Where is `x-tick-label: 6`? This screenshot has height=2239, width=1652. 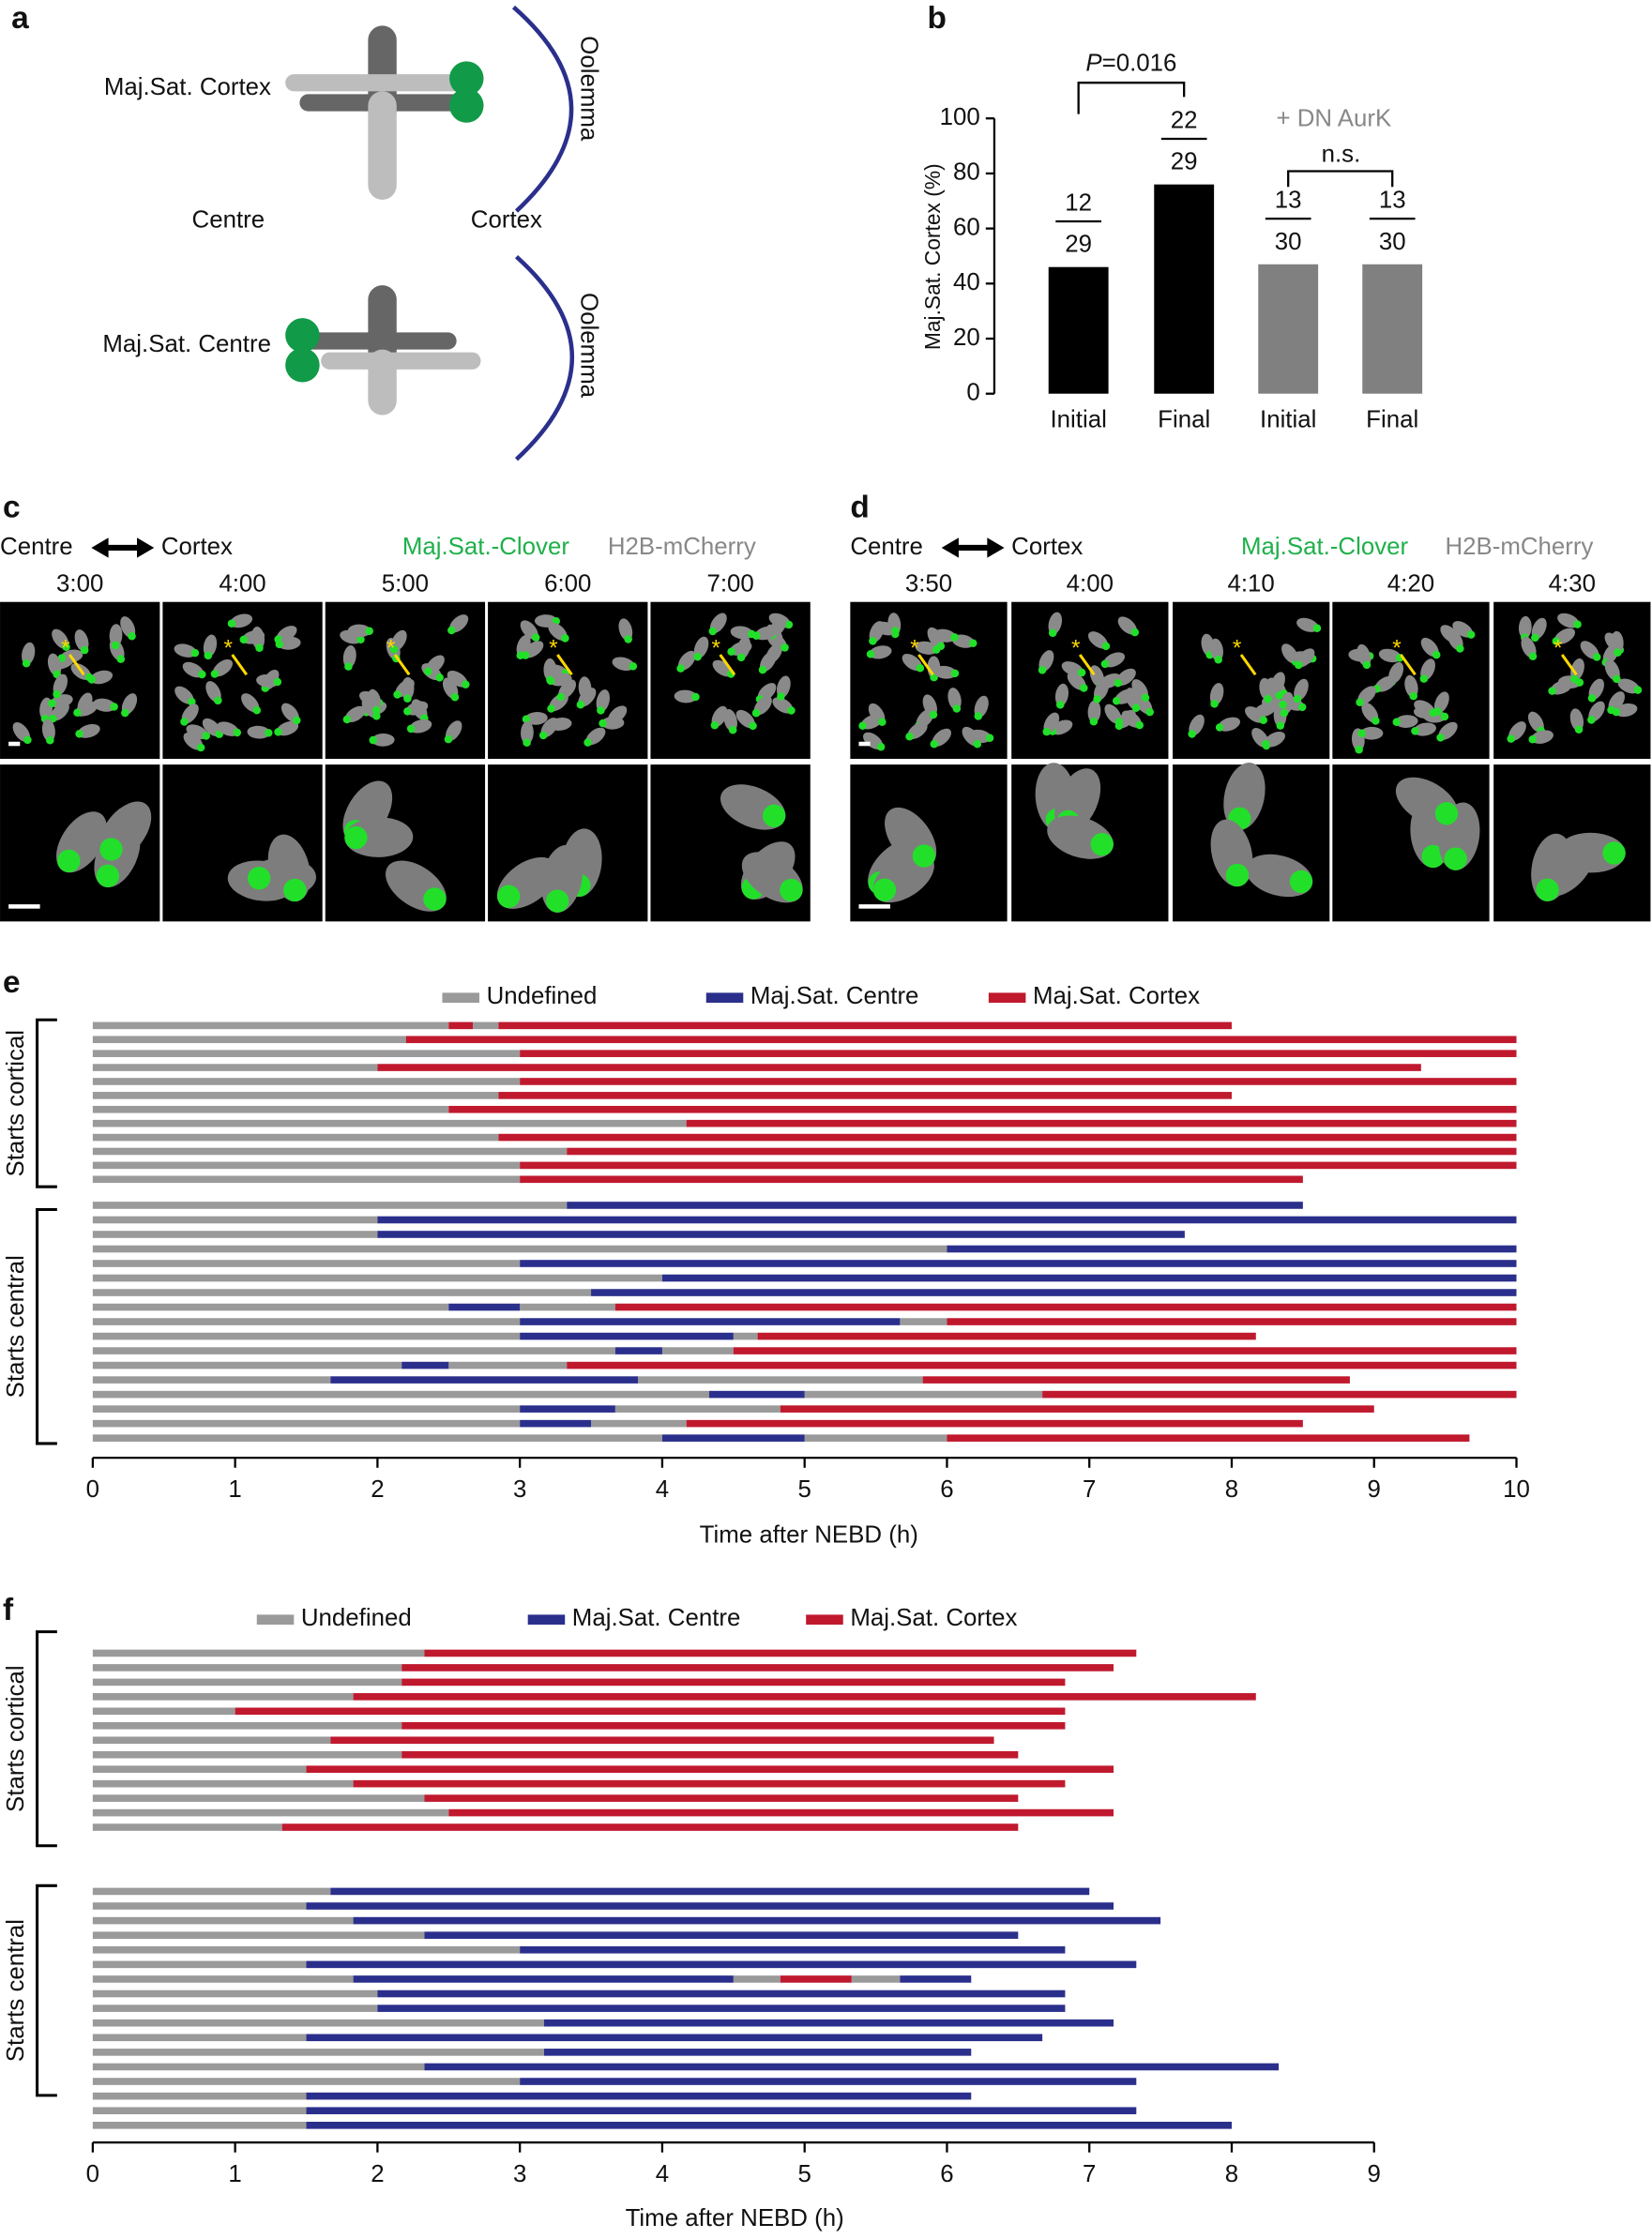
x-tick-label: 6 is located at coordinates (946, 2174).